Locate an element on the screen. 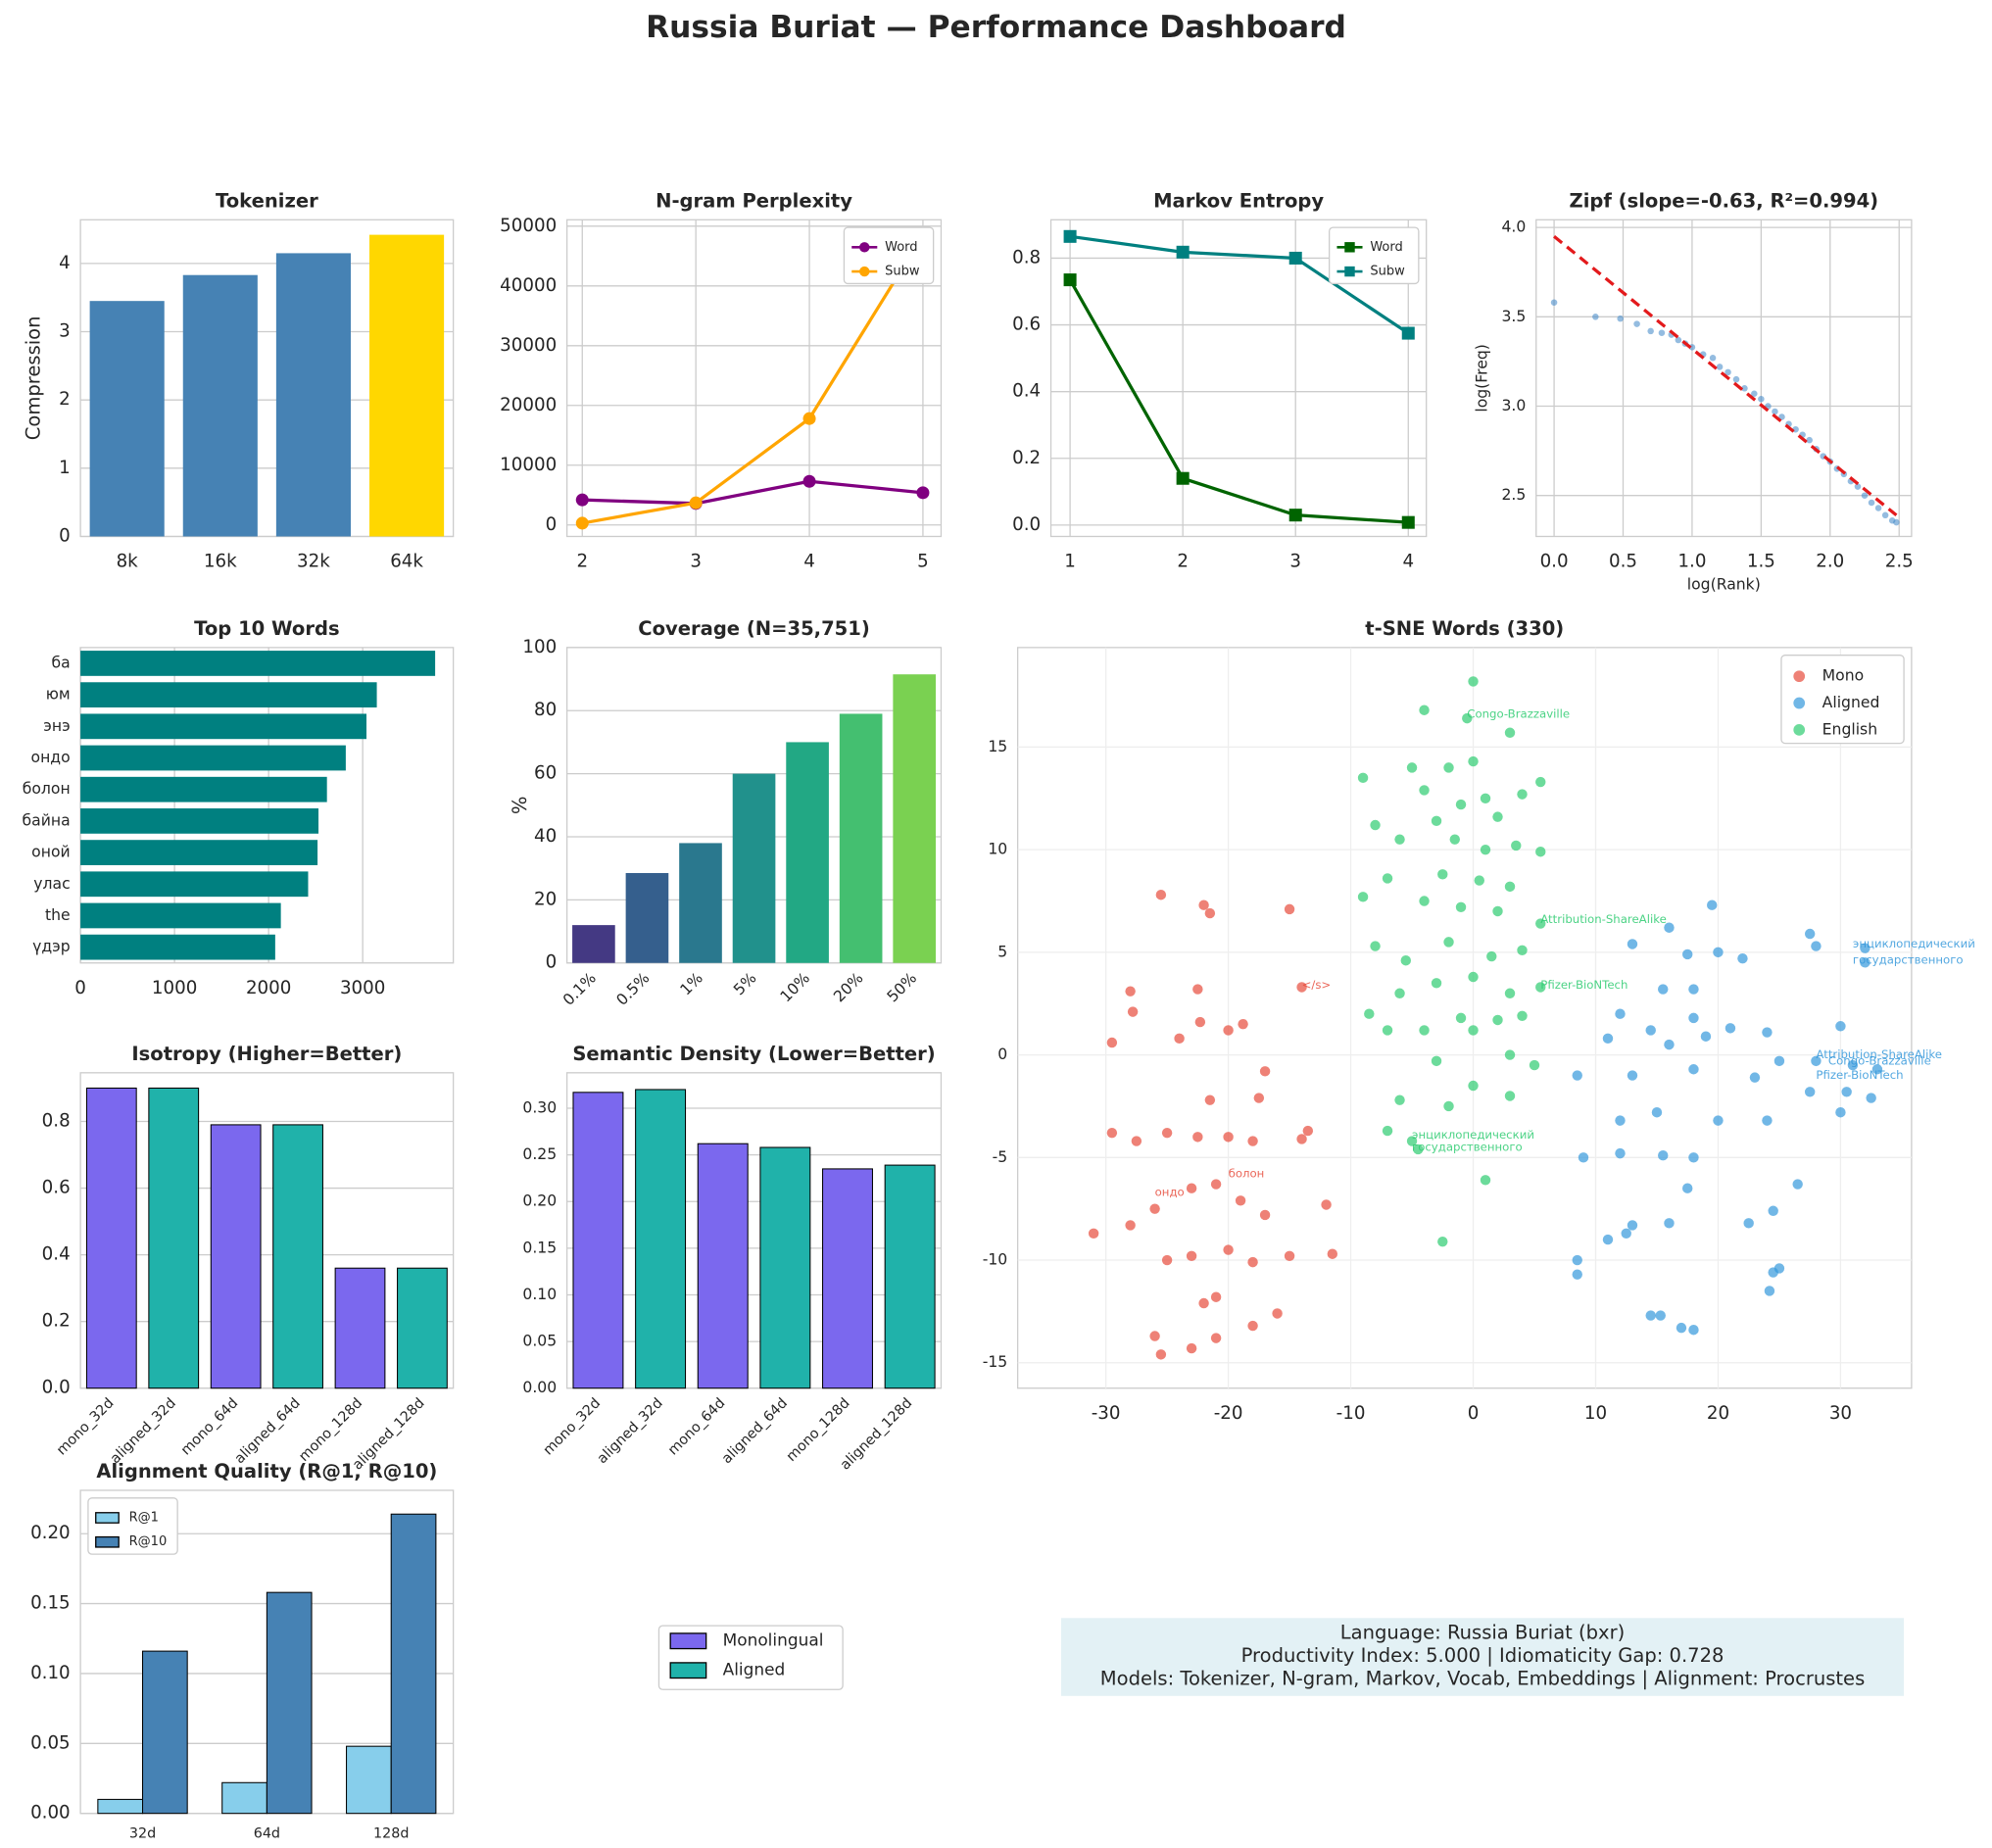 The width and height of the screenshot is (1992, 1848). y-axis-label: Compression is located at coordinates (34, 379).